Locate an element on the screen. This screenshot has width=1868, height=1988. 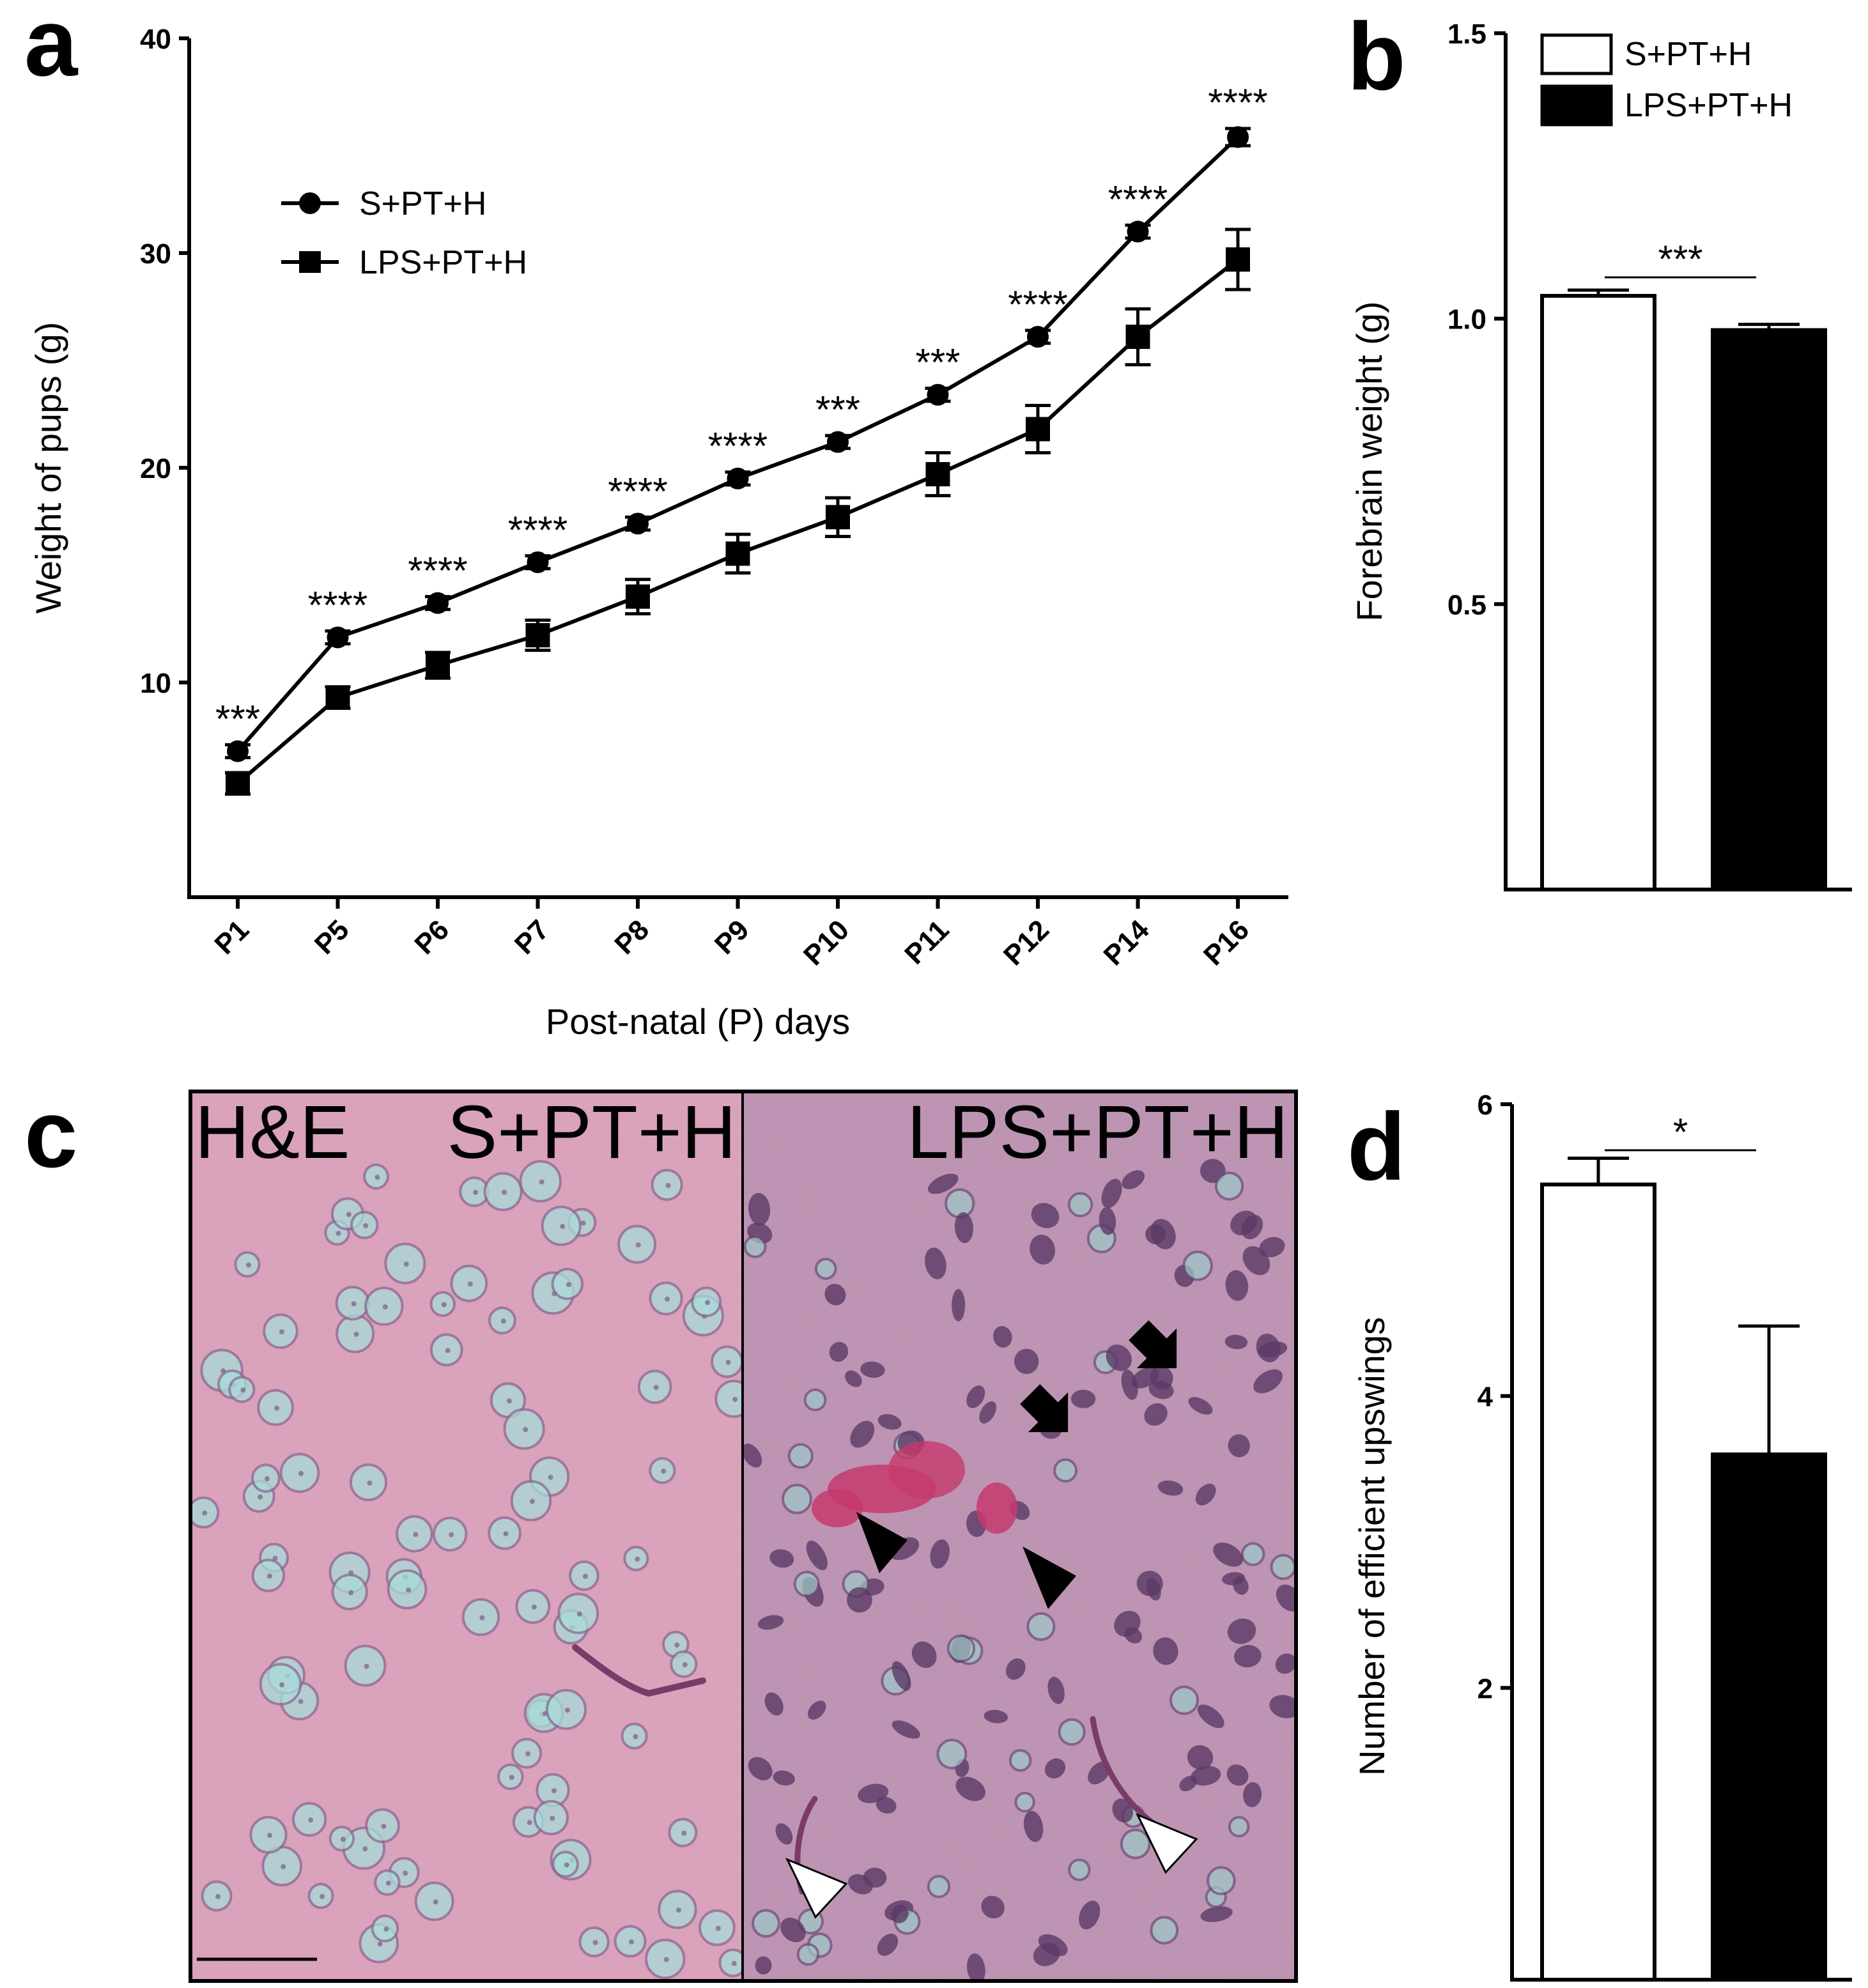
bar-s is located at coordinates (1598, 1582).